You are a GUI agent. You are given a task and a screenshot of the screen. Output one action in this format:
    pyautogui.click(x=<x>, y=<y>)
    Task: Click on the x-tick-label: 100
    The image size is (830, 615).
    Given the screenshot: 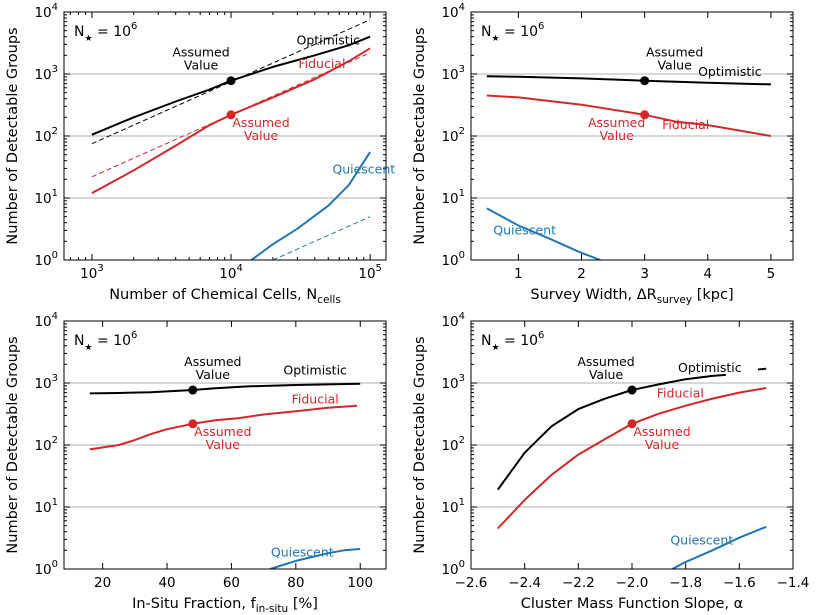 What is the action you would take?
    pyautogui.click(x=360, y=583)
    